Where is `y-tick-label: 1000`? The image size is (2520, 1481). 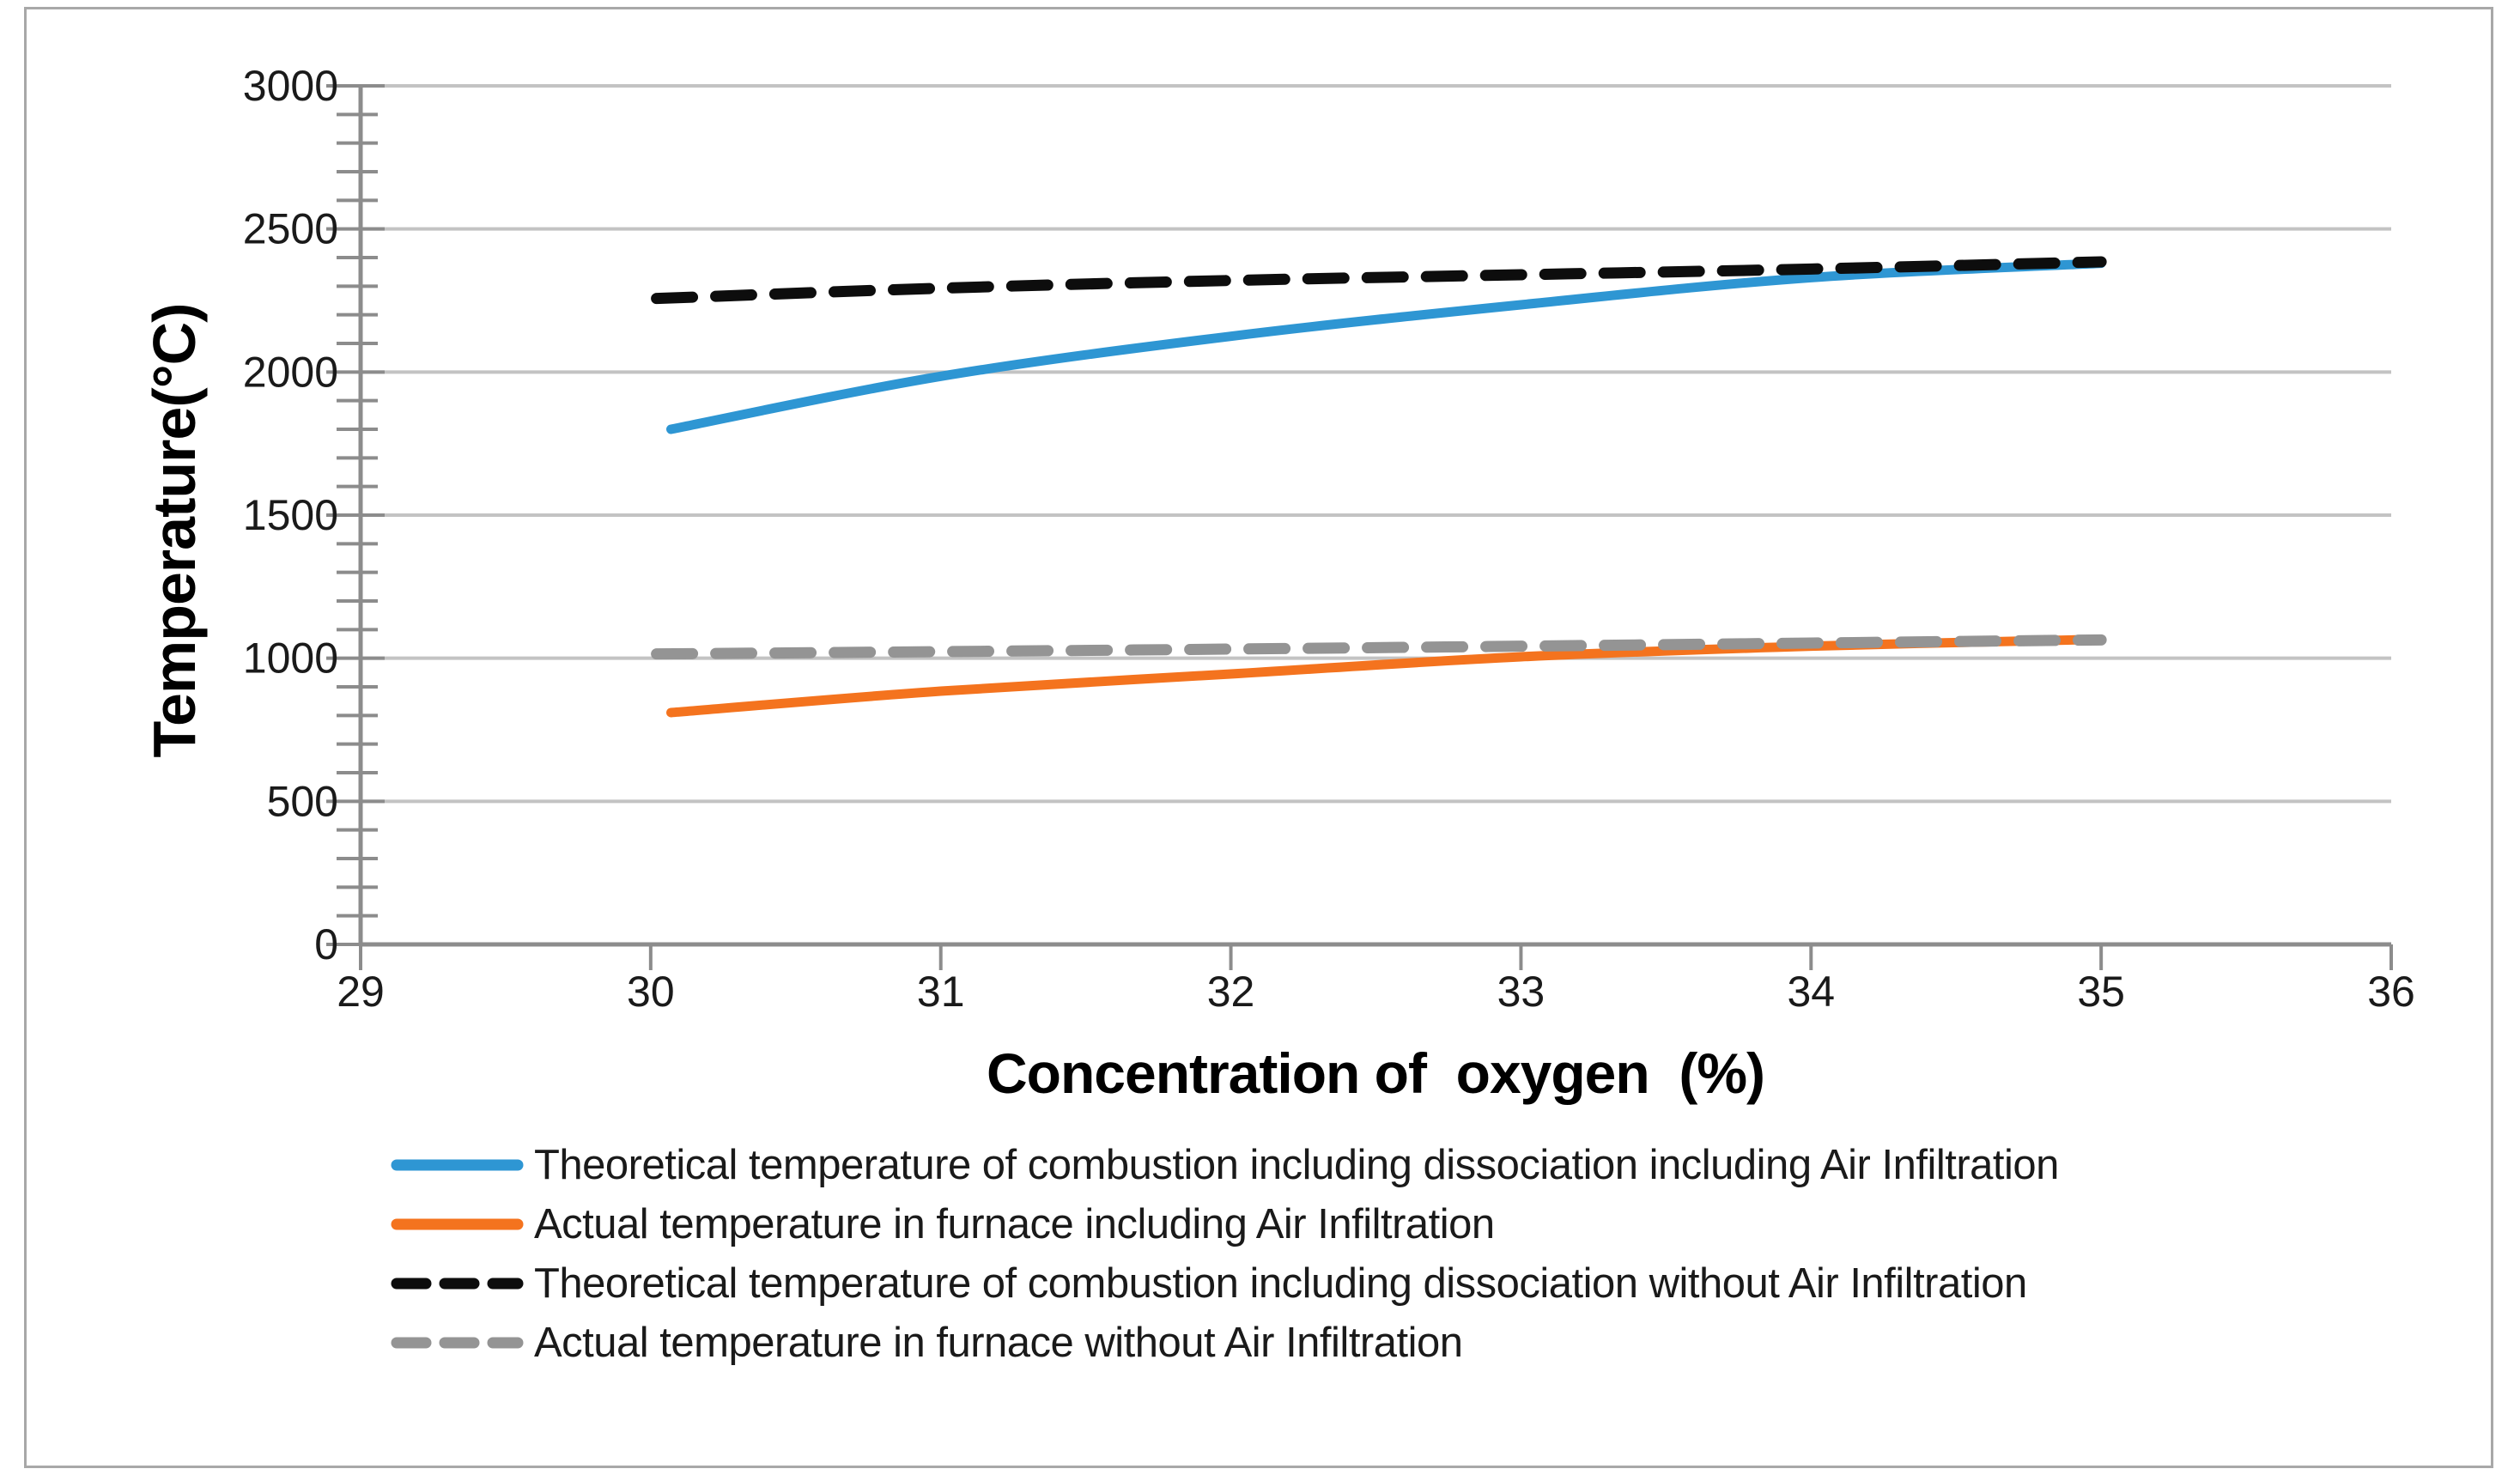 y-tick-label: 1000 is located at coordinates (291, 658).